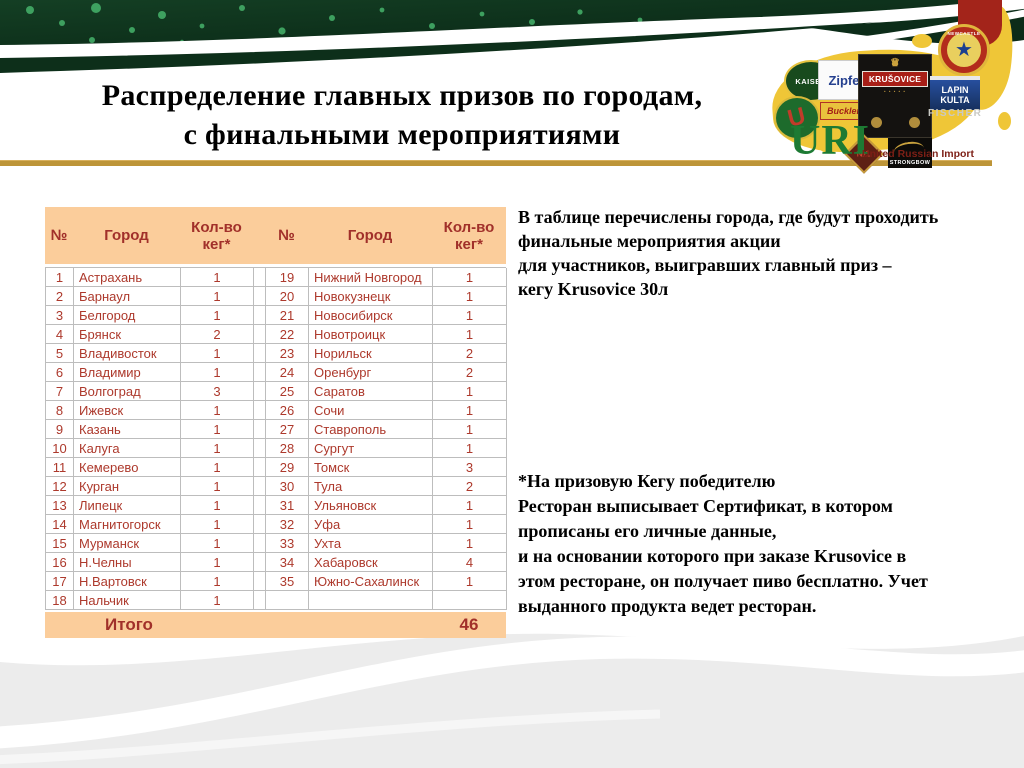 This screenshot has height=768, width=1024. Describe the element at coordinates (129, 624) in the screenshot. I see `total-label: Итого` at that location.